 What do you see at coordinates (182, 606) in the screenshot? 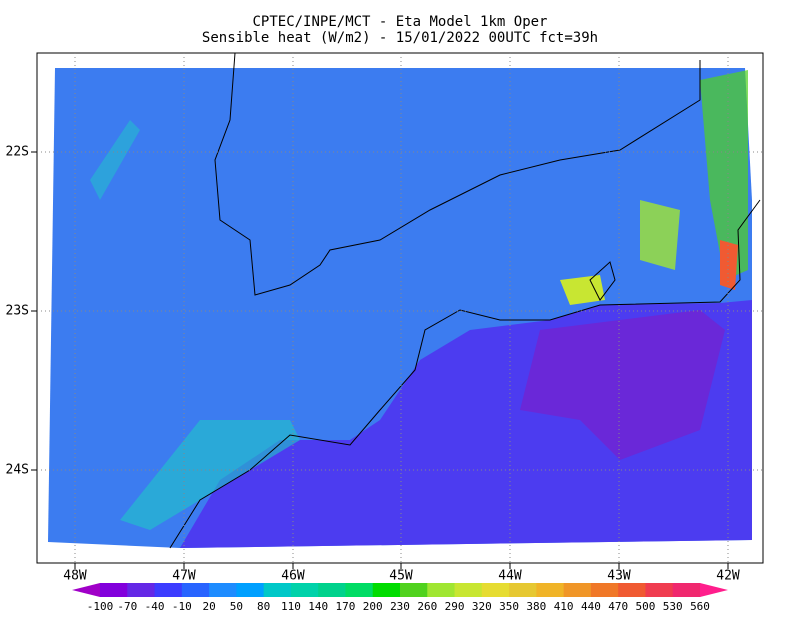
I see `colorbar-label: -10` at bounding box center [182, 606].